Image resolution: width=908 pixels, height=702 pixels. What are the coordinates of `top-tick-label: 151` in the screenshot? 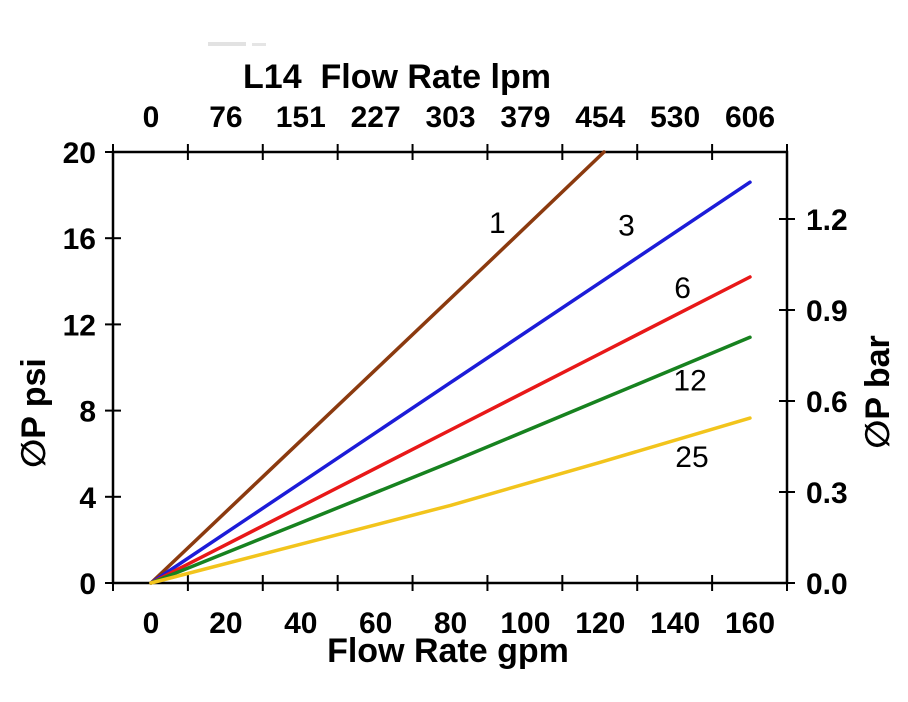 It's located at (301, 117).